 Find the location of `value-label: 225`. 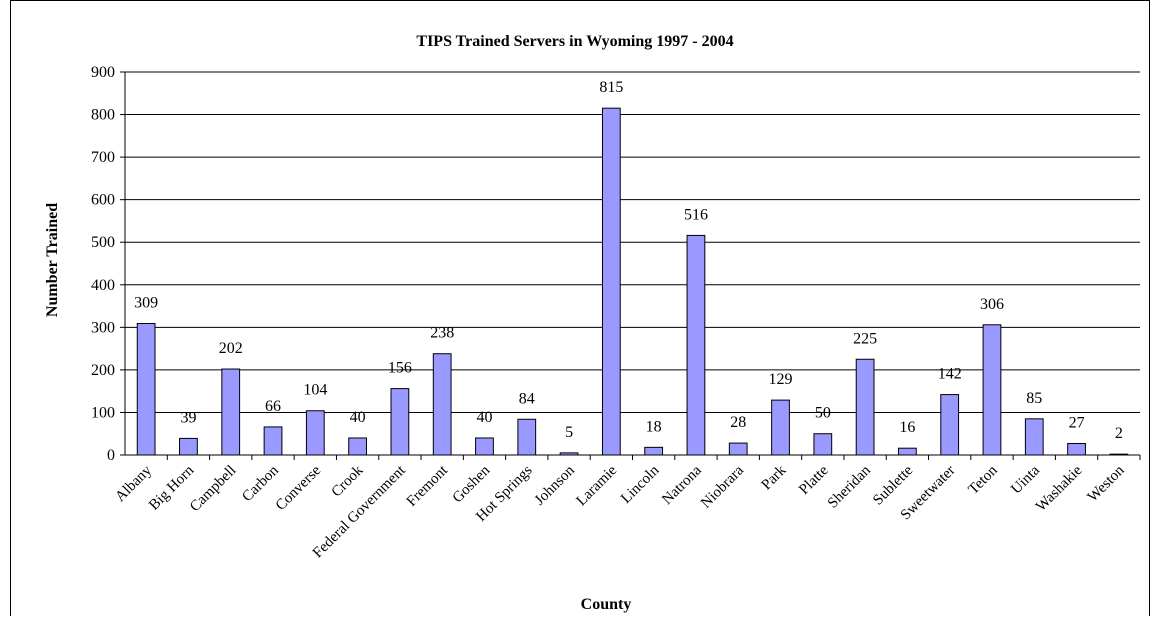

value-label: 225 is located at coordinates (865, 338).